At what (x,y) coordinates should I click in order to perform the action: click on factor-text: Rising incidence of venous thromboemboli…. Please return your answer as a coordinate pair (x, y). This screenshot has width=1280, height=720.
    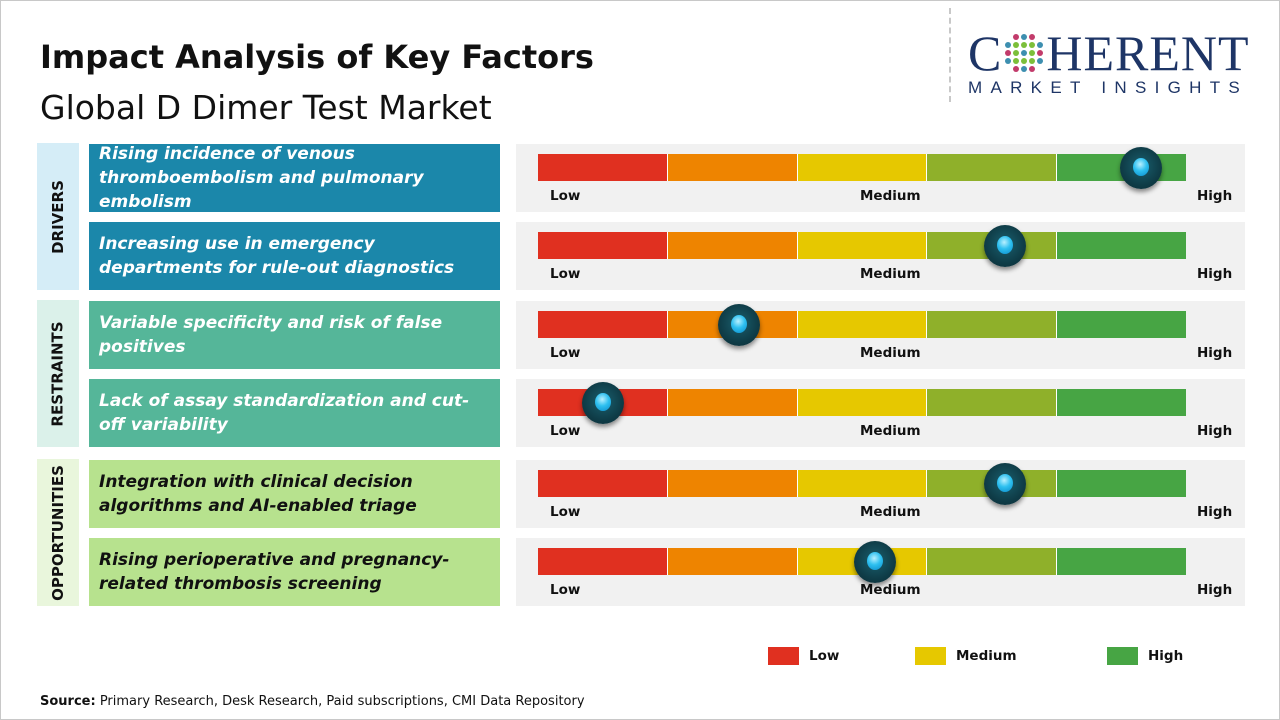
    Looking at the image, I should click on (294, 178).